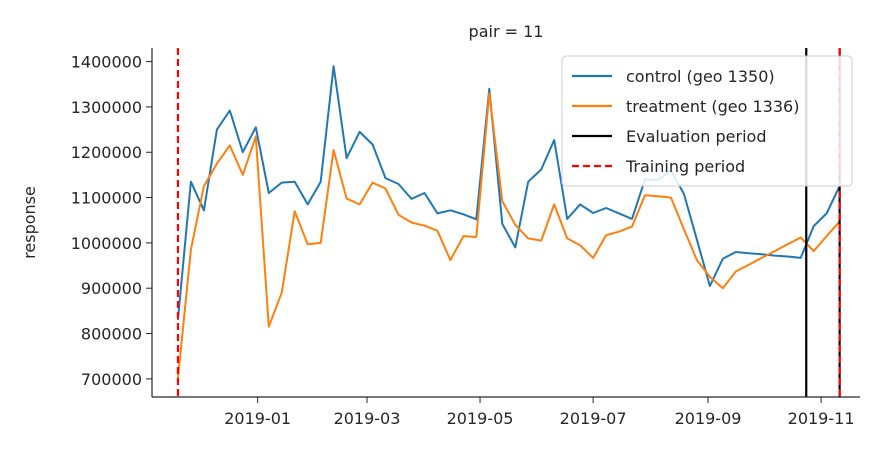 The image size is (882, 452). What do you see at coordinates (367, 418) in the screenshot?
I see `x-tick-label: 2019-03` at bounding box center [367, 418].